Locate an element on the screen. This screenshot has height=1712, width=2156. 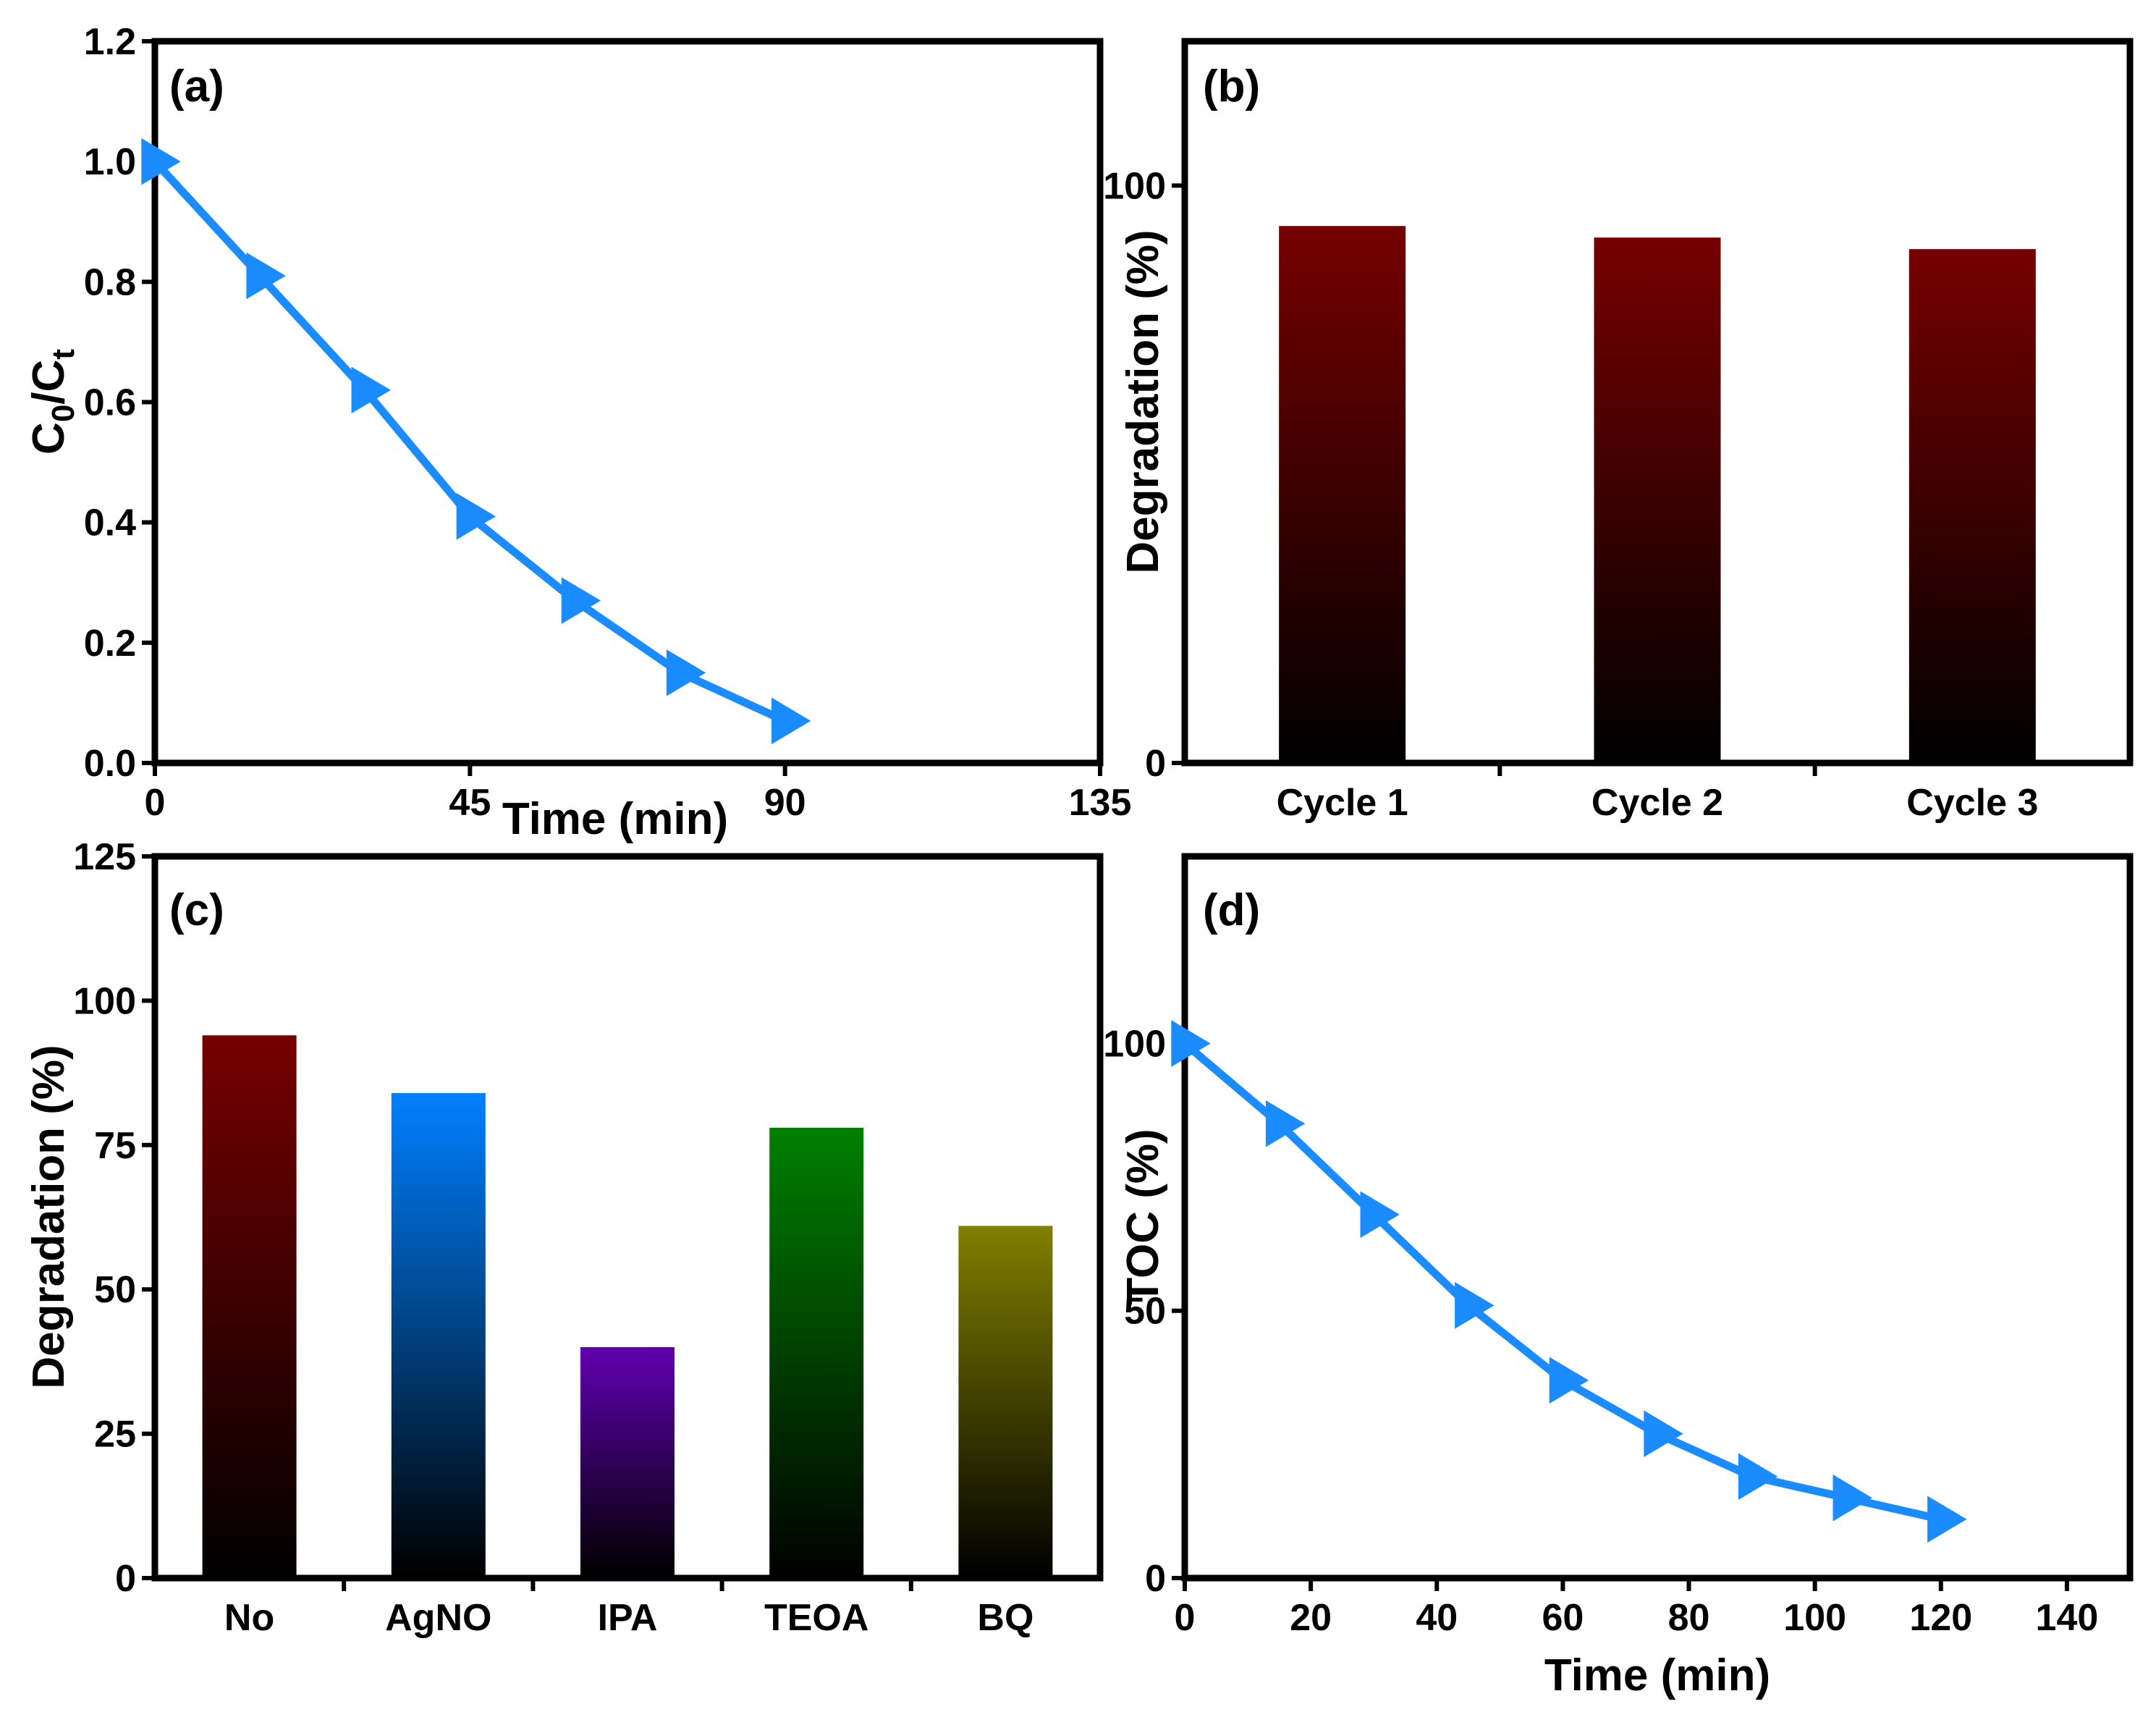
a-series-line is located at coordinates (469, 442).